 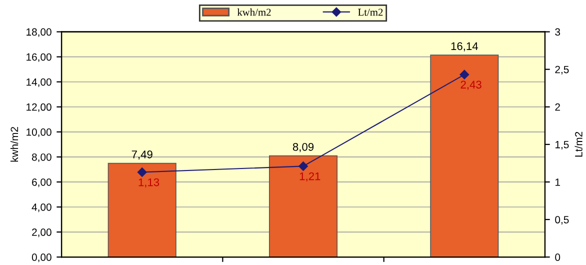 What do you see at coordinates (42, 258) in the screenshot?
I see `y-tick-label: 0,00` at bounding box center [42, 258].